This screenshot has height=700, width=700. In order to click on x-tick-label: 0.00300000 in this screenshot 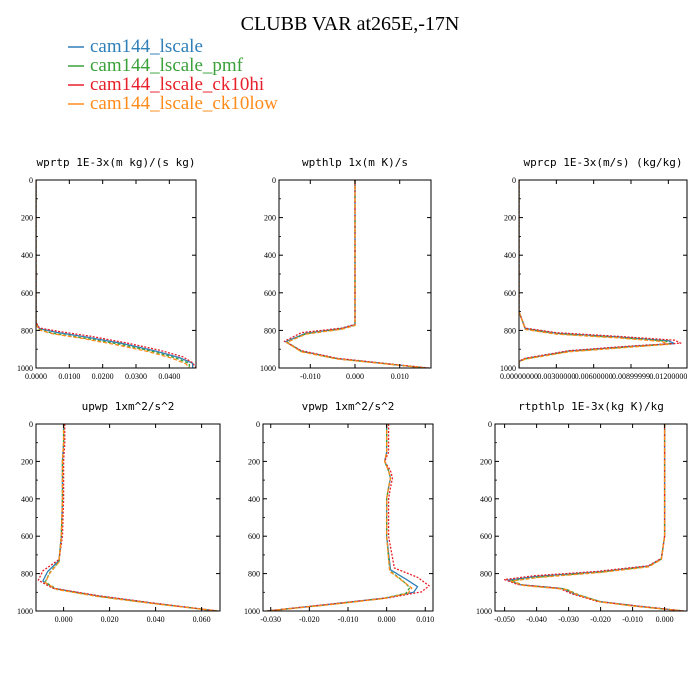, I will do `click(556, 376)`.